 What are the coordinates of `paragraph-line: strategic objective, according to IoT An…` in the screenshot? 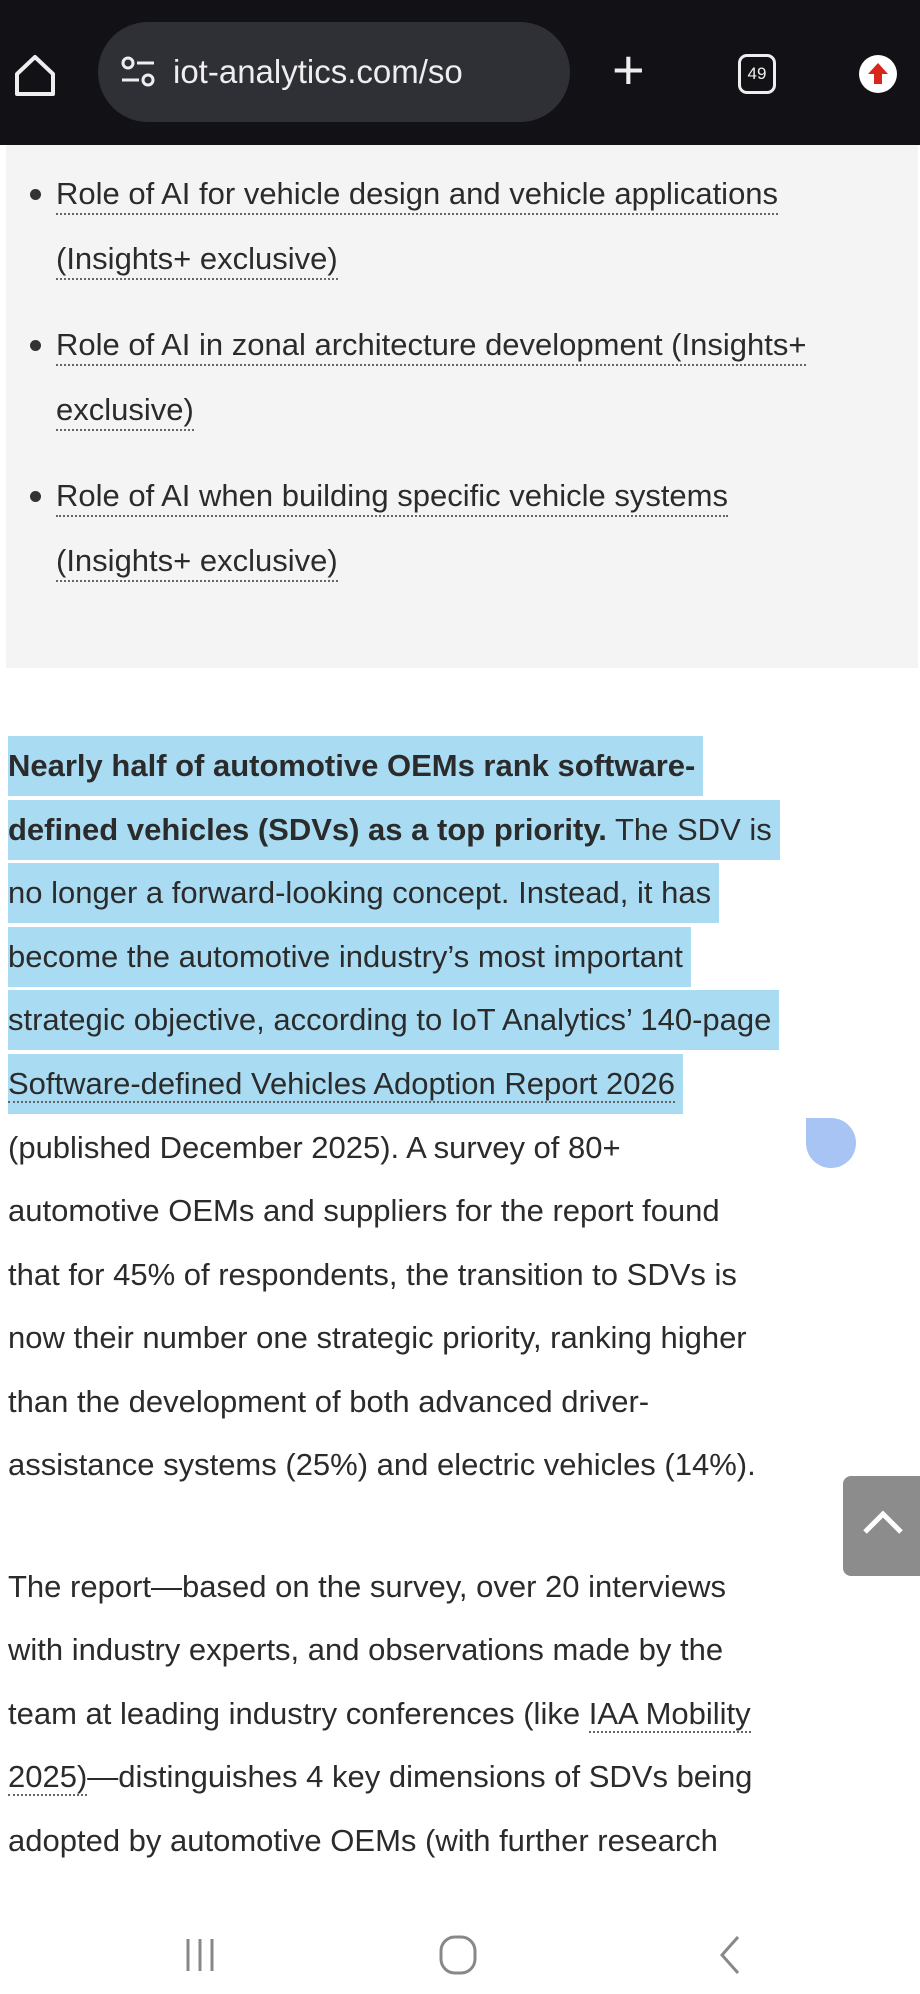 It's located at (394, 1020).